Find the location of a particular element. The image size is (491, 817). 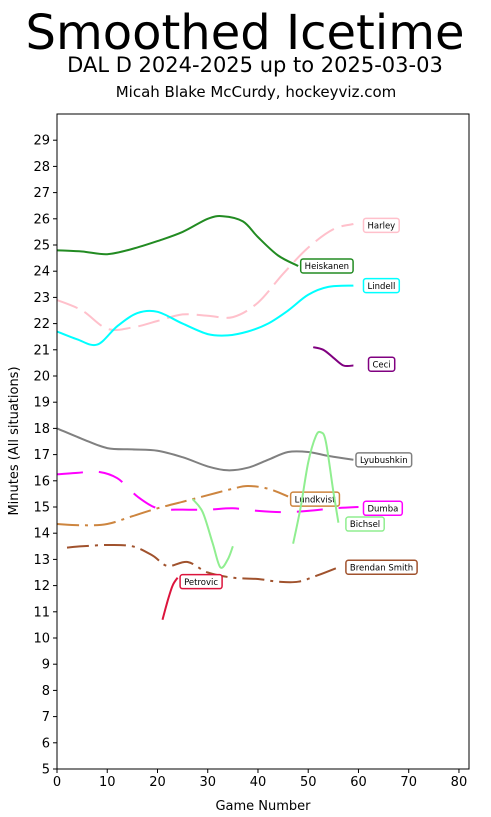

series-line-lindell is located at coordinates (205, 315).